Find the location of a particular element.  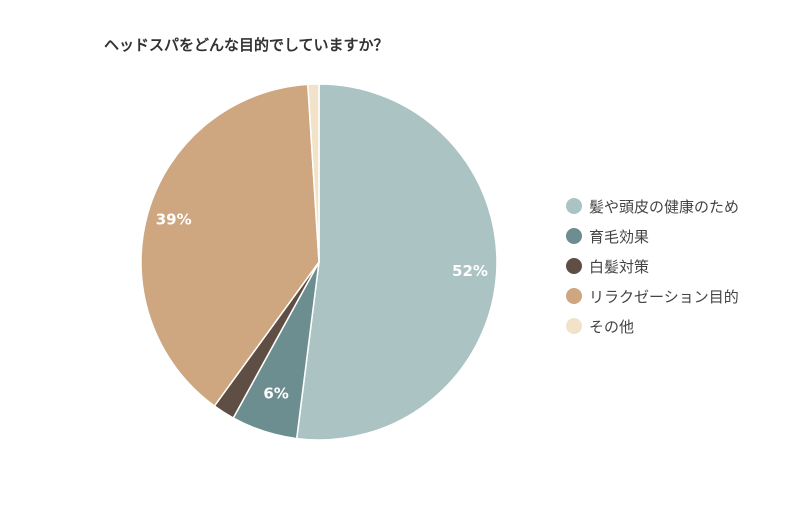

chart-legend: 髪や頭皮の健康のため 育毛効果白髪対策リラクゼーション目的 その他 is located at coordinates (652, 266).